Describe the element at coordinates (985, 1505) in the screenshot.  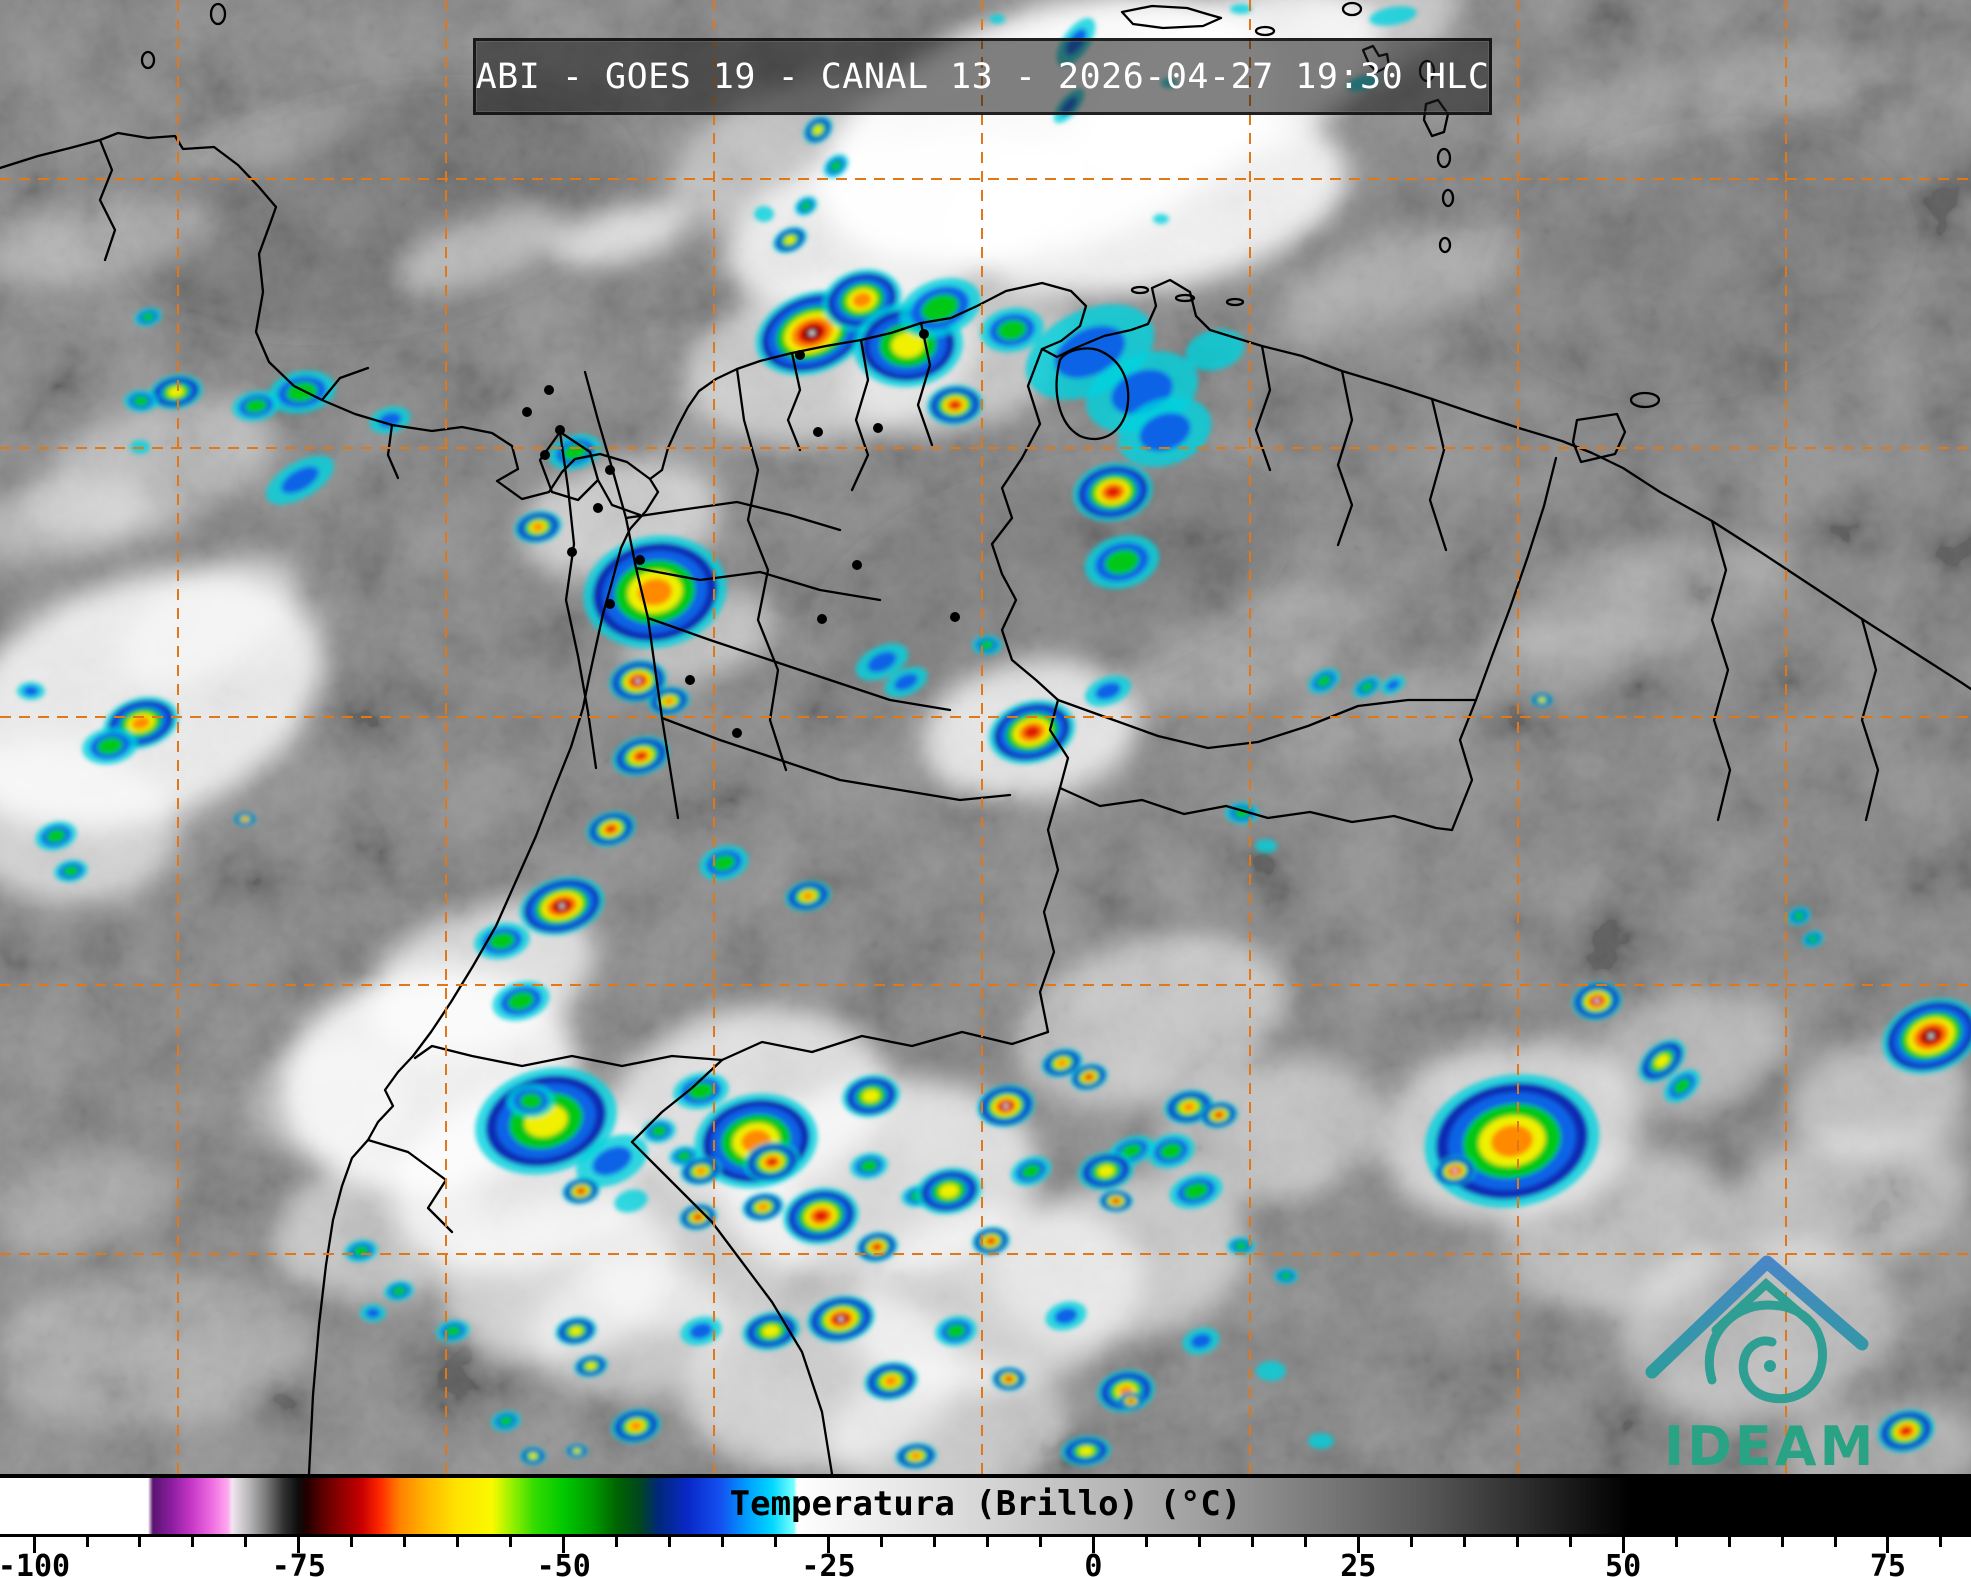
I see `colorbar` at that location.